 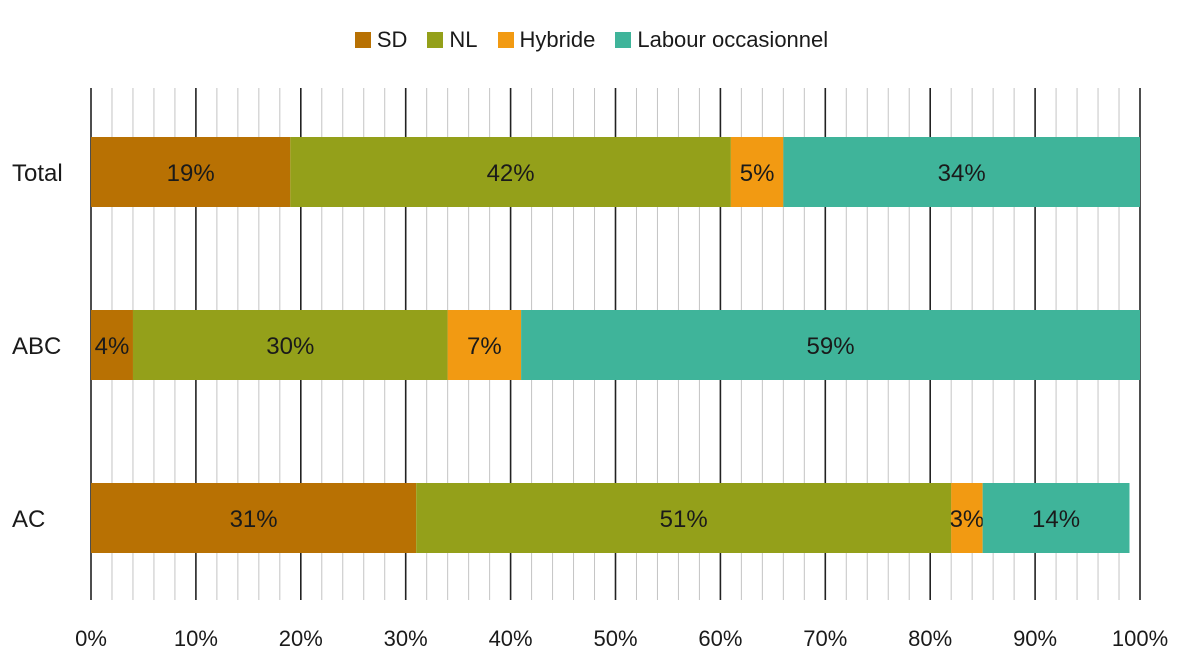 I want to click on chart-legend: SD NL Hybride Labour occasionnel, so click(x=591, y=40).